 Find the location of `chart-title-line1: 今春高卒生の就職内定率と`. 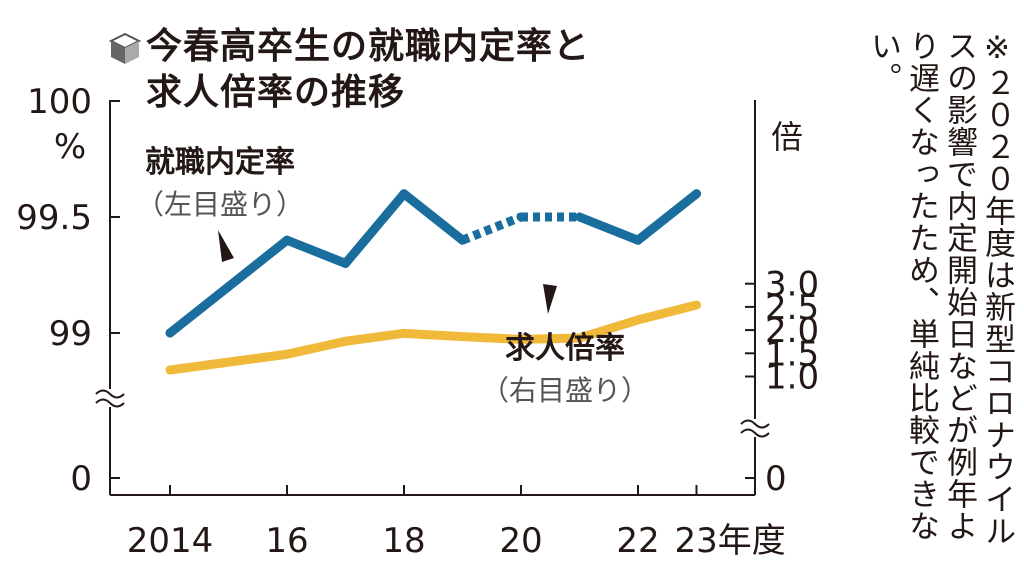

chart-title-line1: 今春高卒生の就職内定率と is located at coordinates (368, 46).